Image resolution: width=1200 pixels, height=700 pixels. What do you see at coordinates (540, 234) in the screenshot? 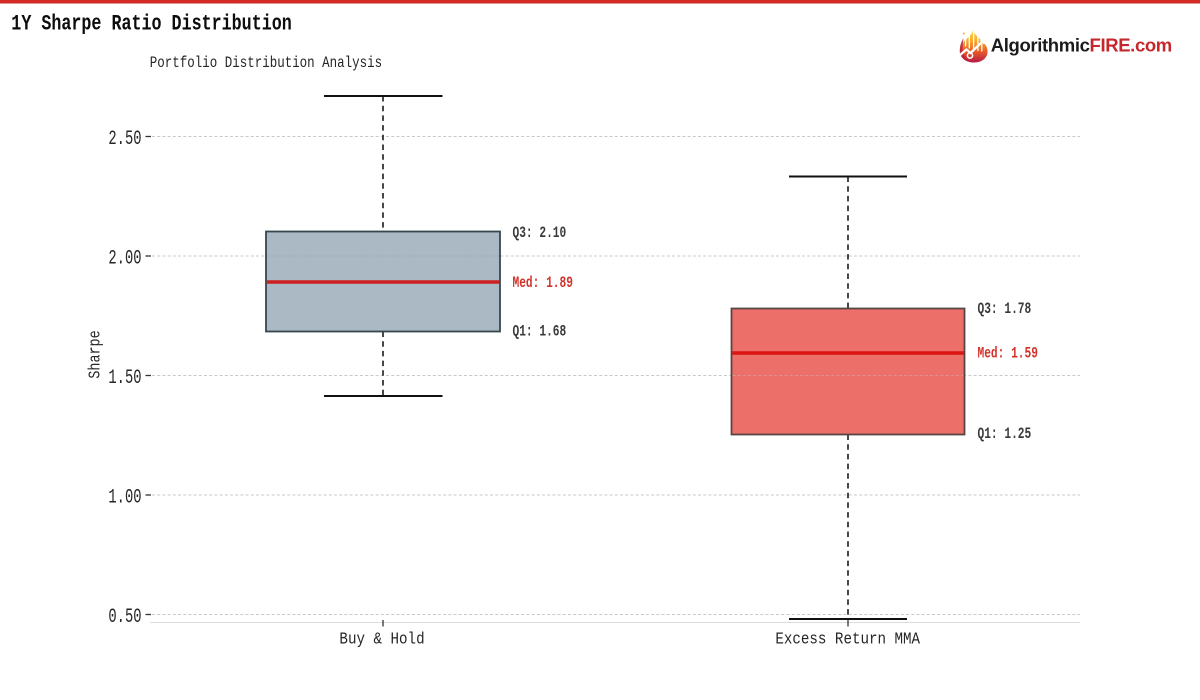
I see `svg-text: Q3: 2.10` at bounding box center [540, 234].